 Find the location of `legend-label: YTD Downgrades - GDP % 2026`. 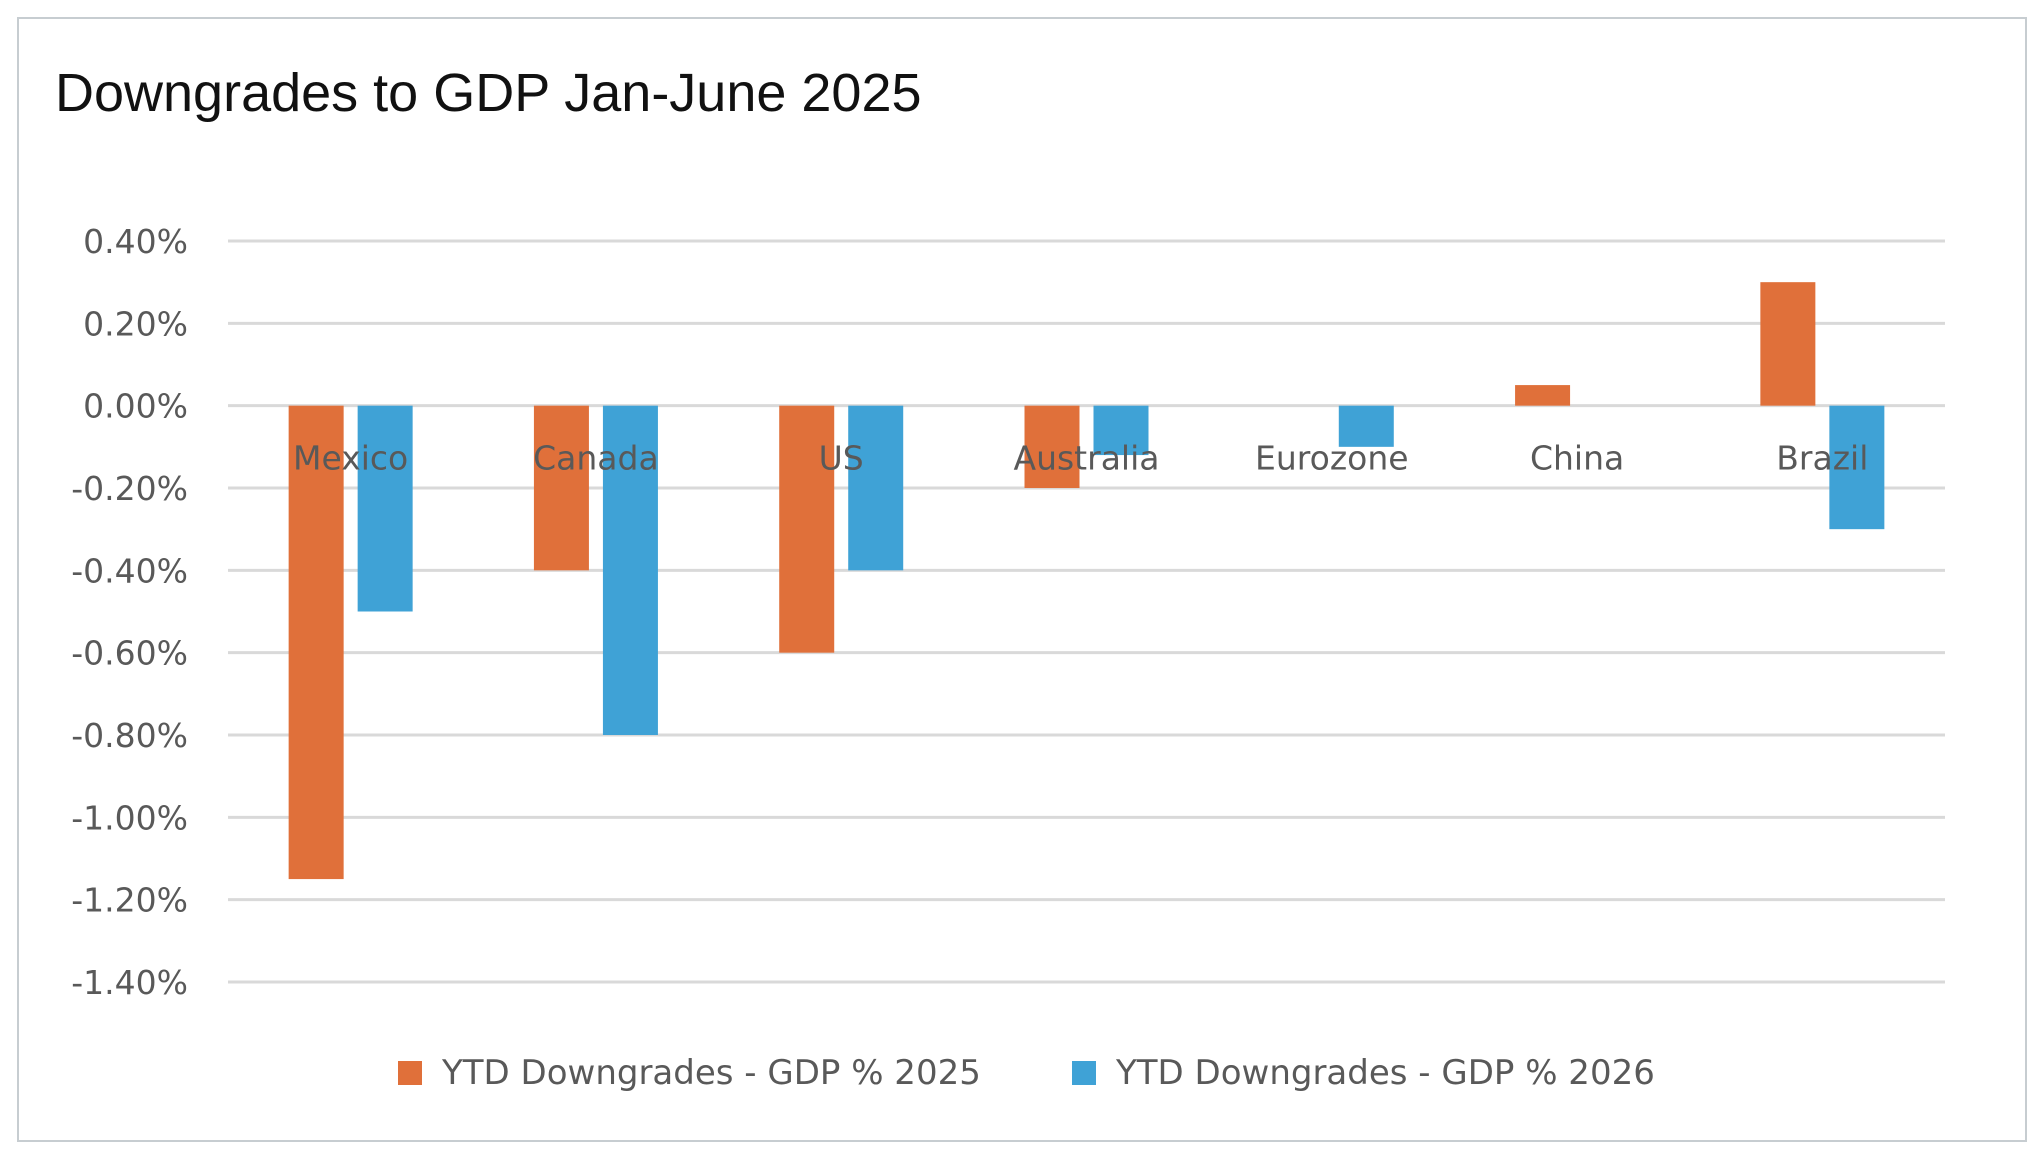

legend-label: YTD Downgrades - GDP % 2026 is located at coordinates (1385, 1073).